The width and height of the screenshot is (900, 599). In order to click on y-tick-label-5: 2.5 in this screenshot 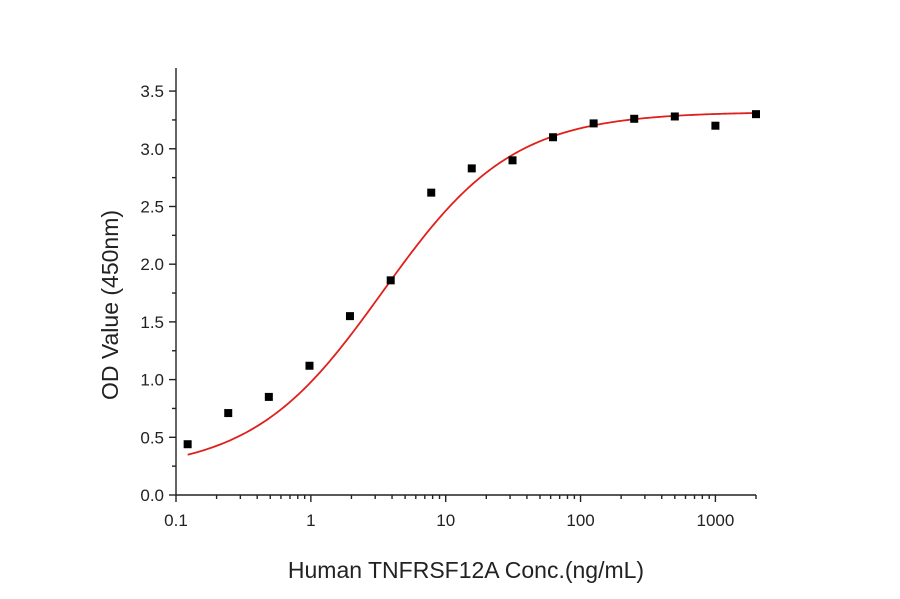, I will do `click(152, 206)`.